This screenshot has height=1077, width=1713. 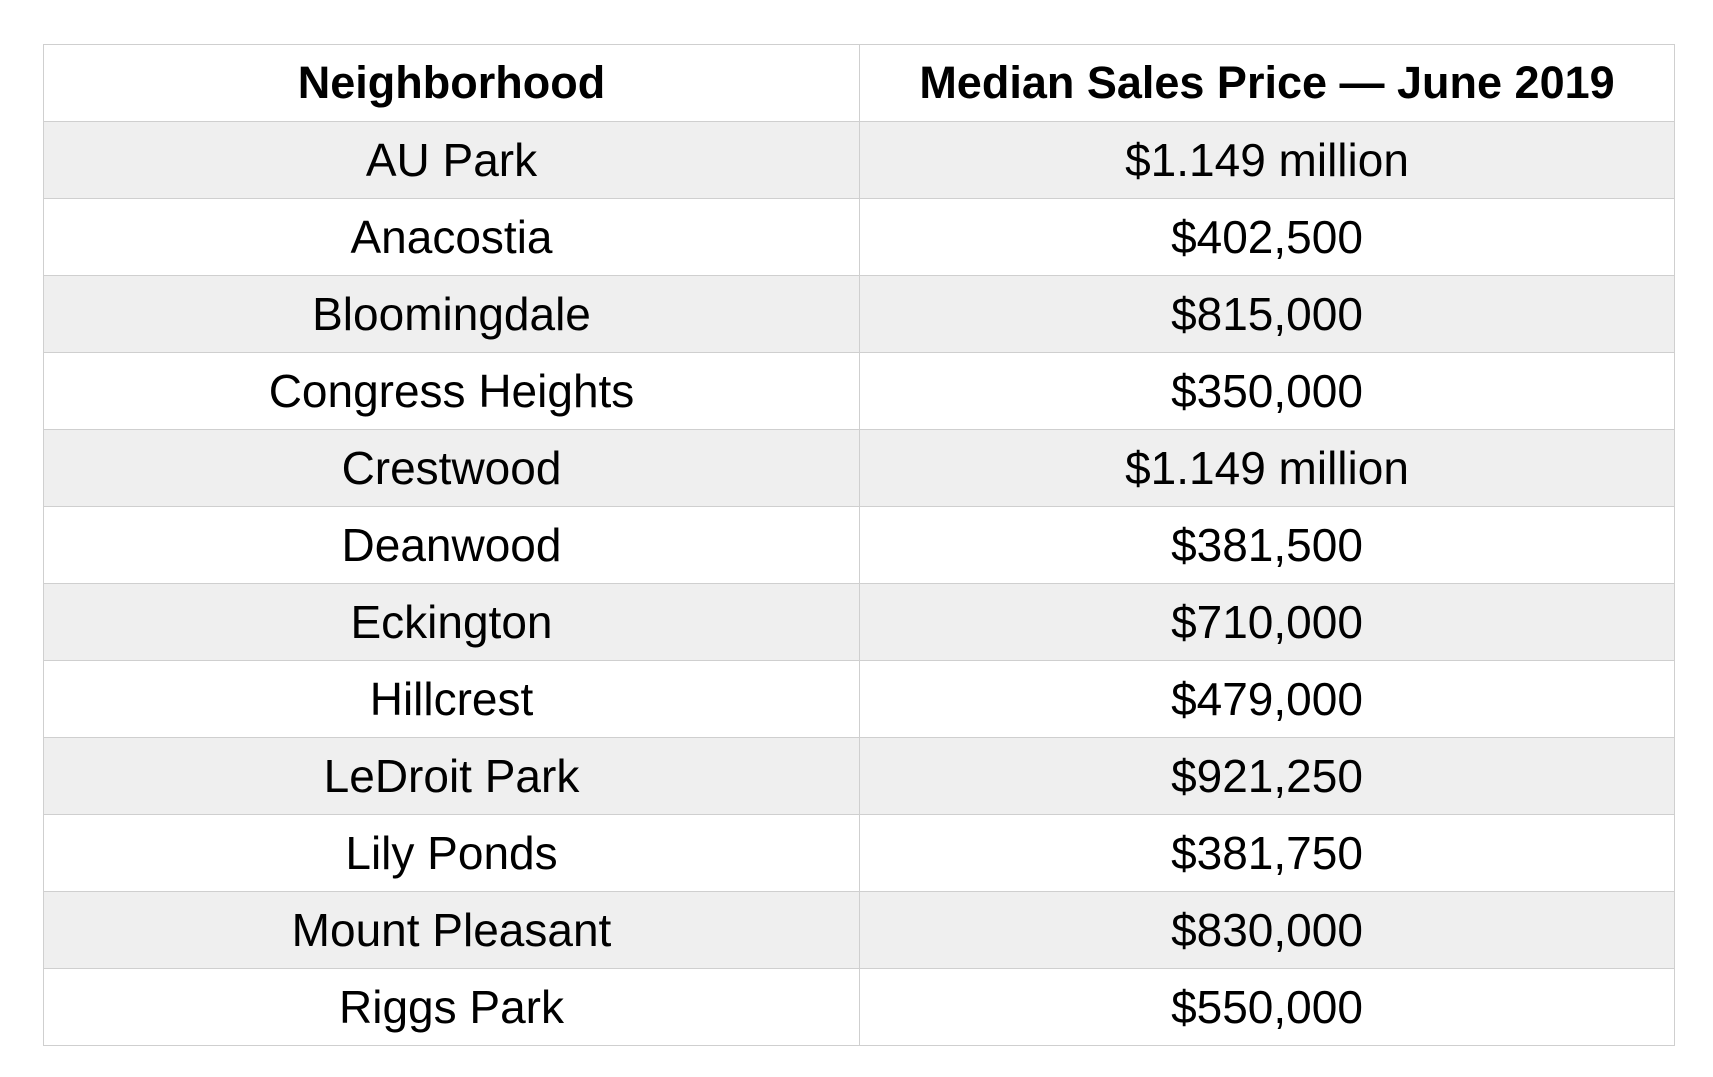 I want to click on table-row: Deanwood $381,500, so click(x=859, y=545).